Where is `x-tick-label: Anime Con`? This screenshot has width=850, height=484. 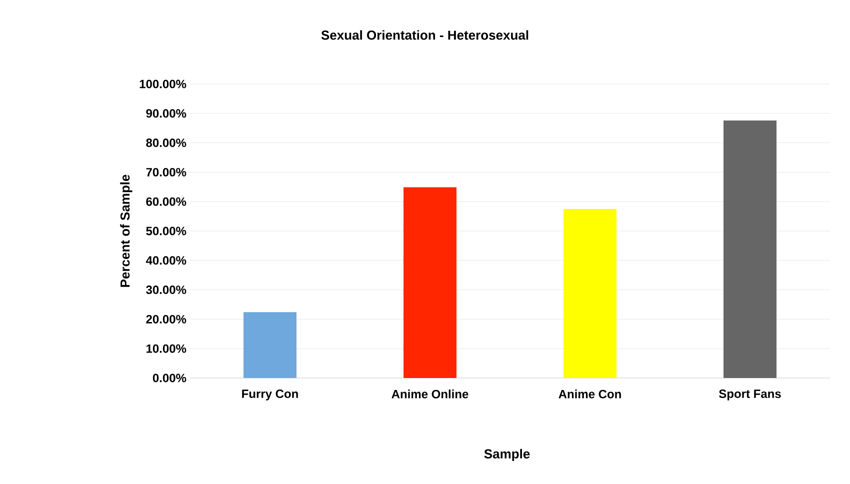
x-tick-label: Anime Con is located at coordinates (589, 394).